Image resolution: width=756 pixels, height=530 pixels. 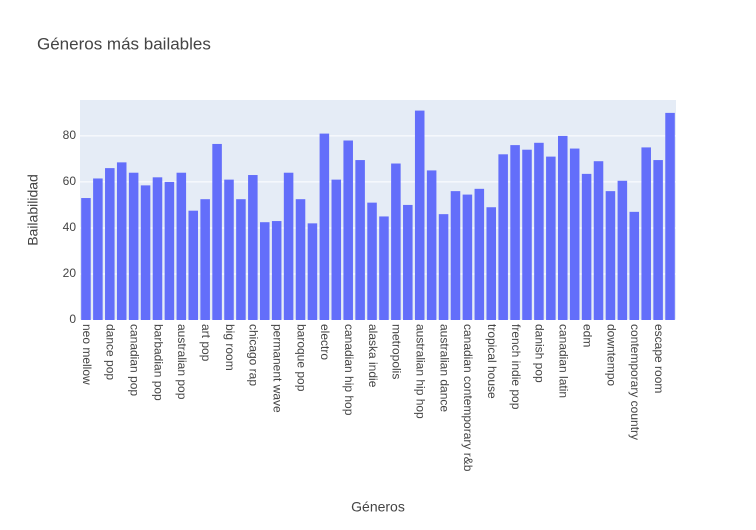 What do you see at coordinates (444, 368) in the screenshot?
I see `x-tick-label: australian dance` at bounding box center [444, 368].